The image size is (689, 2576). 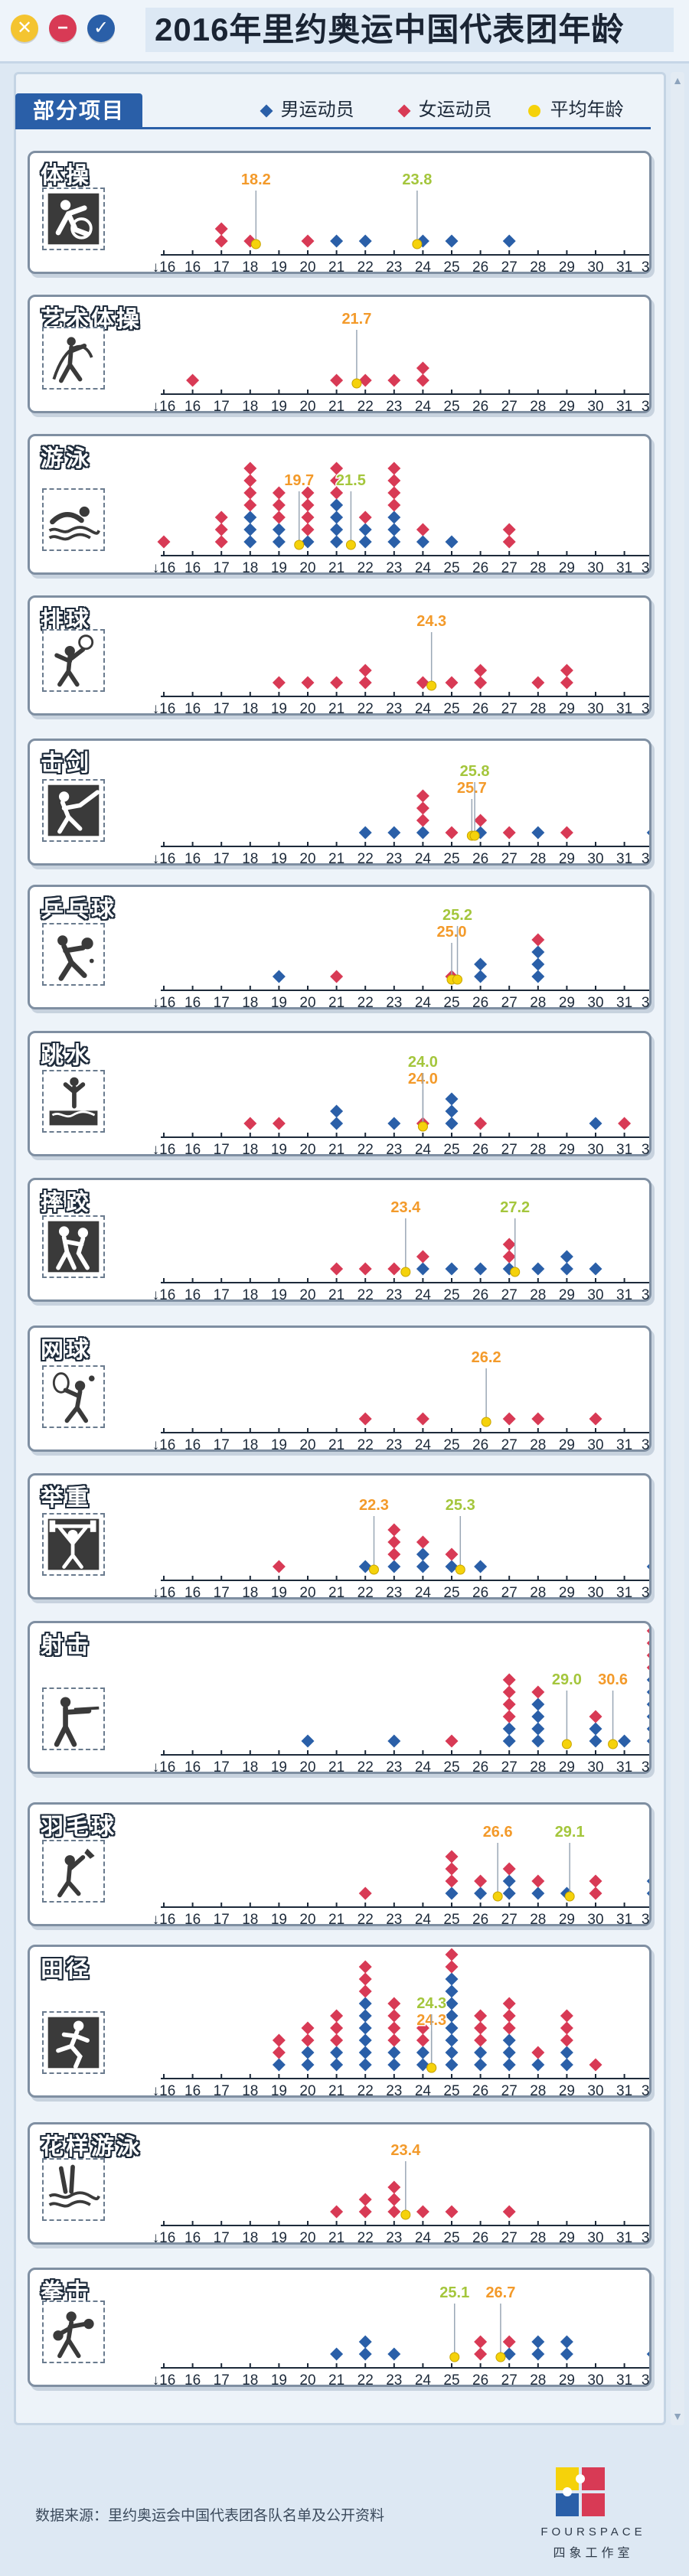 What do you see at coordinates (677, 2416) in the screenshot?
I see `scroll-down-icon: ▼` at bounding box center [677, 2416].